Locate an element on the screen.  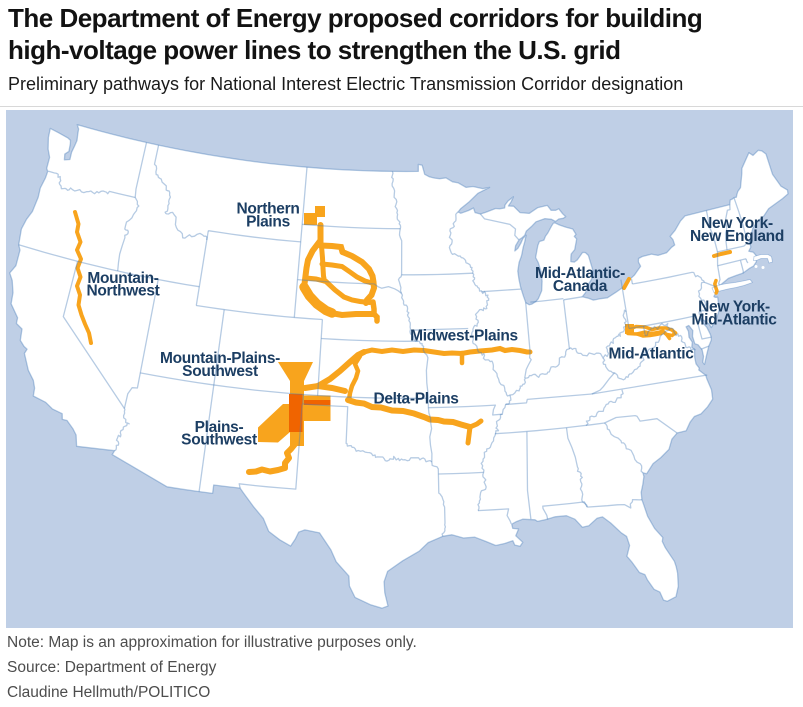
svg-text: Northwest is located at coordinates (122, 291).